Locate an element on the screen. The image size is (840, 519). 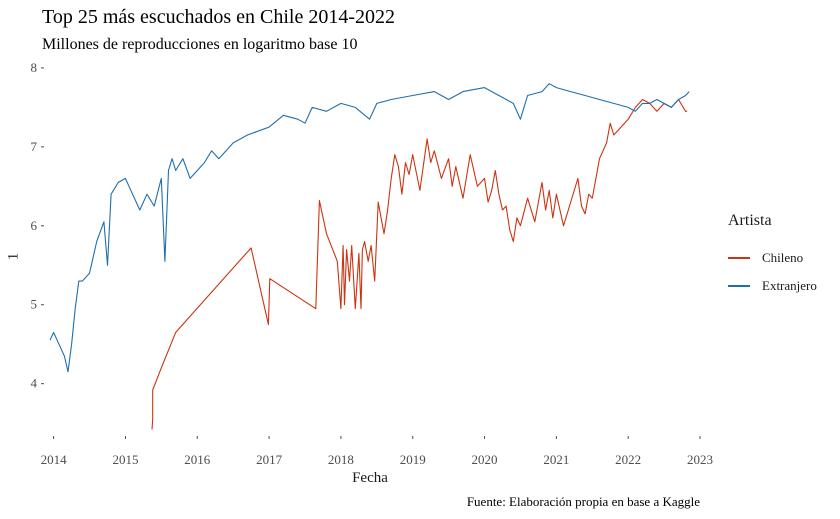
x-tick-label: 2018 is located at coordinates (341, 459).